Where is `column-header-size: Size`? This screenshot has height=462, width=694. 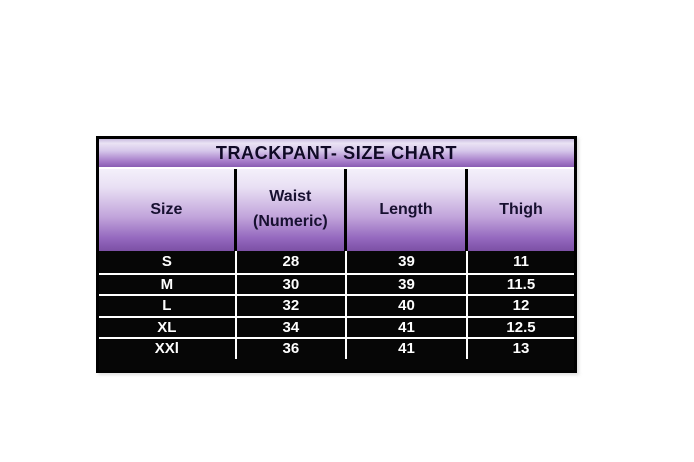
column-header-size: Size is located at coordinates (168, 210).